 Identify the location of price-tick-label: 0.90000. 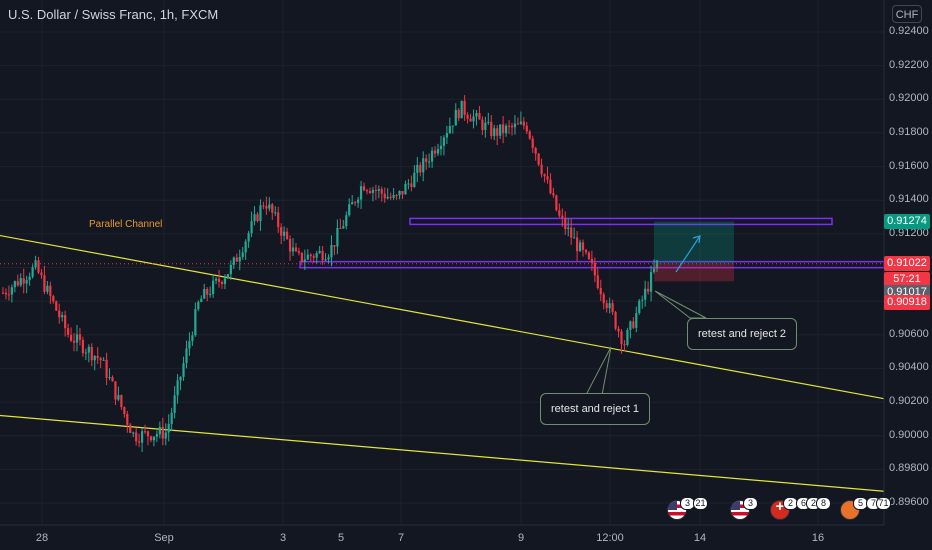
(909, 434).